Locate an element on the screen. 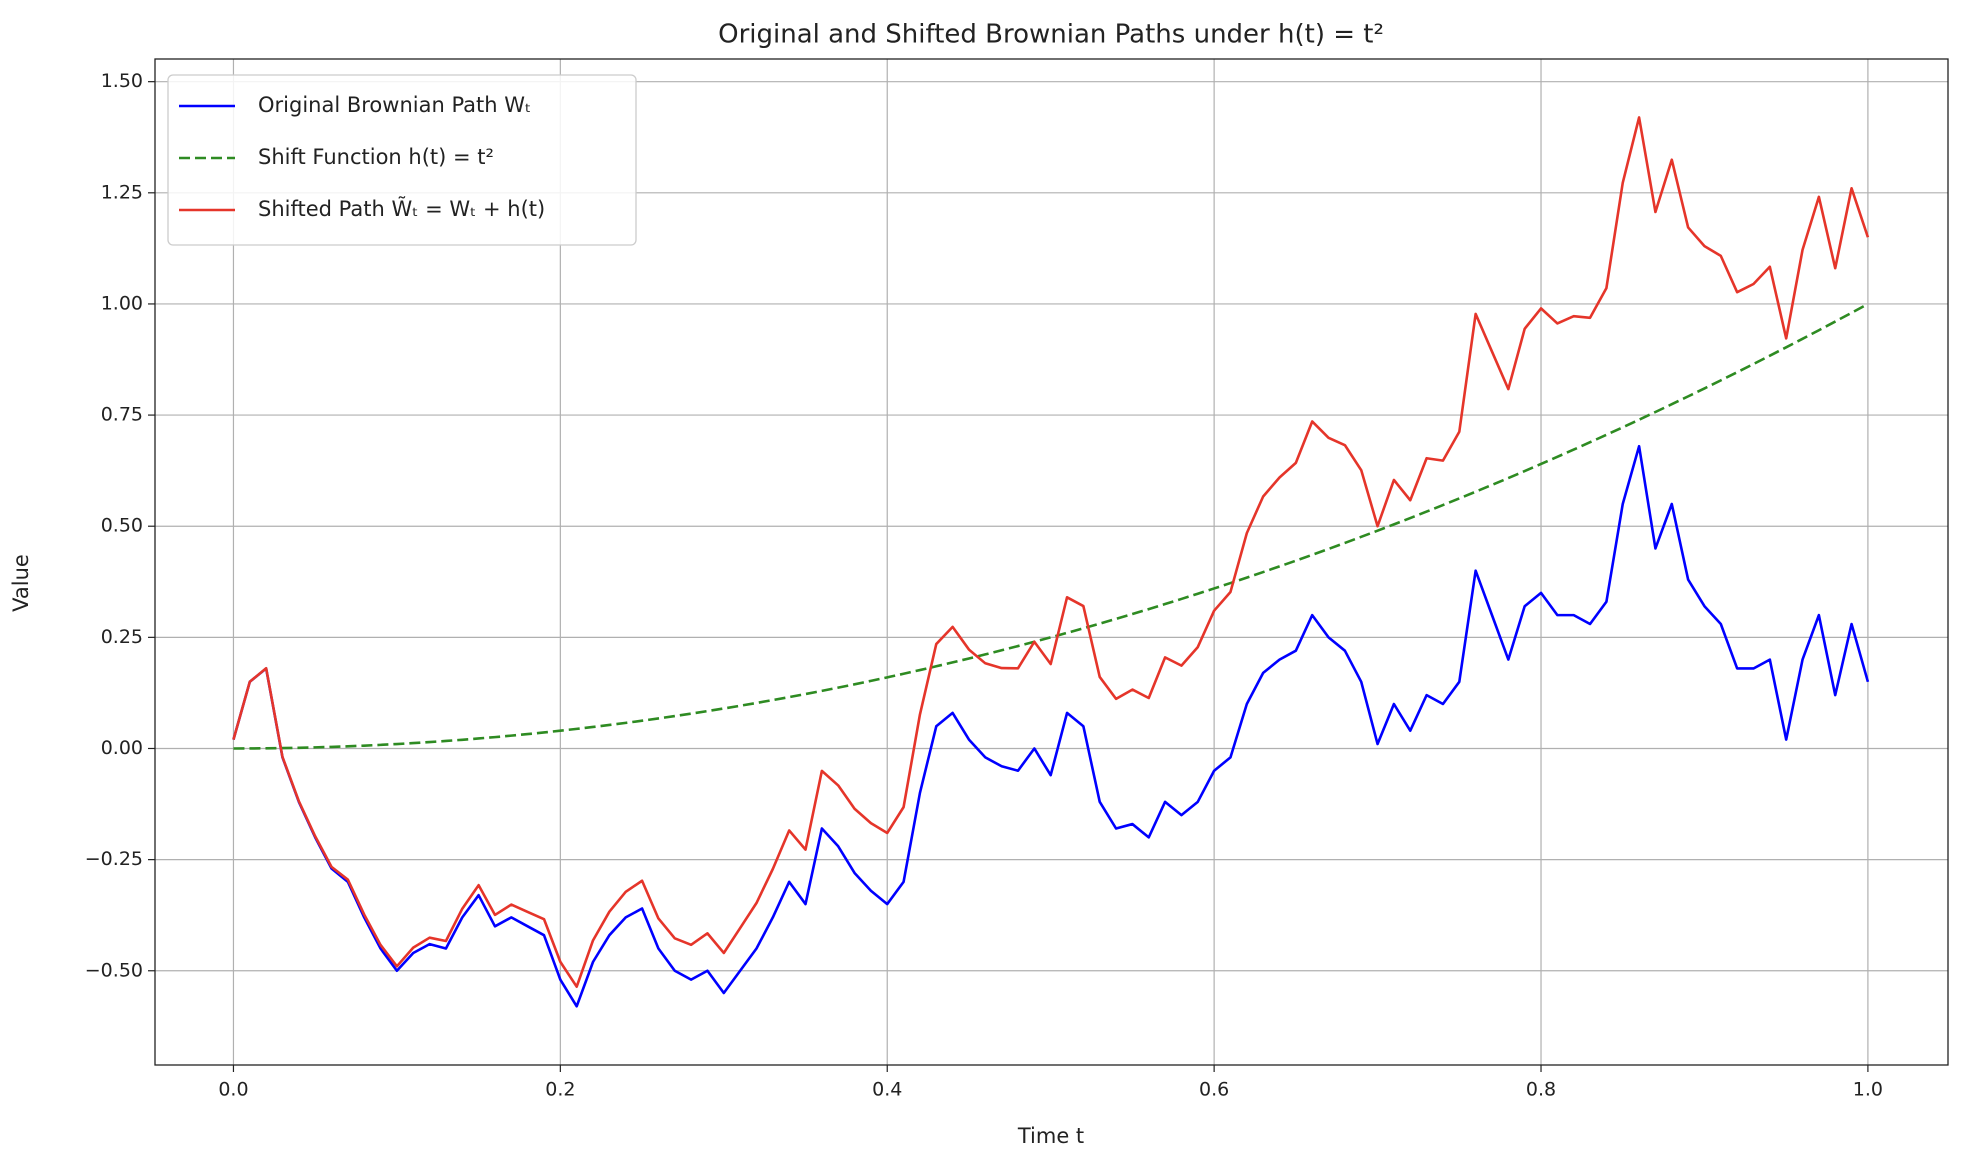 The image size is (1962, 1166). y-tick-label: 0.75 is located at coordinates (122, 415).